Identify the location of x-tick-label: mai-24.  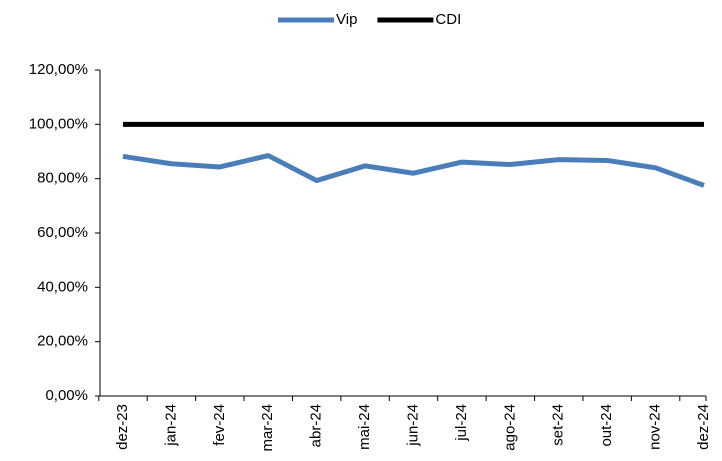
(364, 427).